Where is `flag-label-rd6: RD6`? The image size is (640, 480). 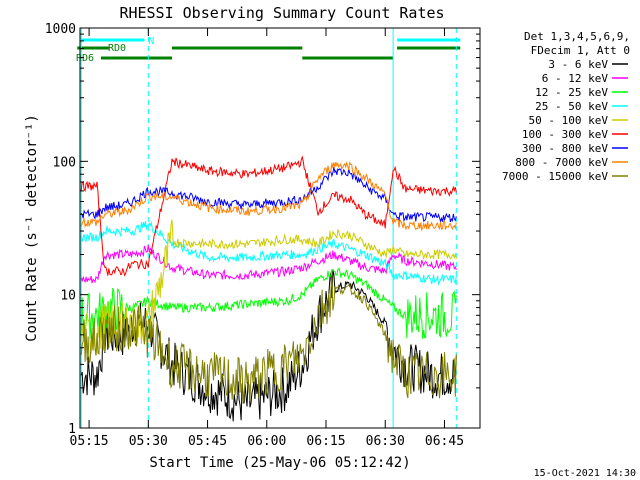
flag-label-rd6: RD6 is located at coordinates (85, 58).